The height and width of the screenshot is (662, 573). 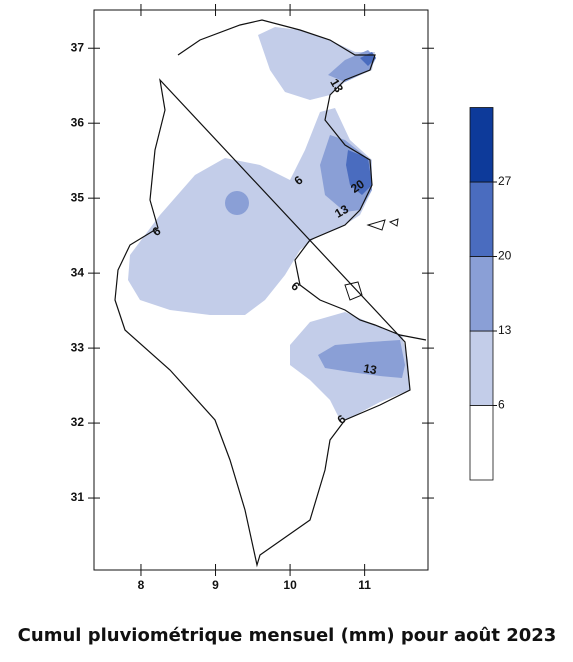 What do you see at coordinates (78, 122) in the screenshot?
I see `y-tick-label: 36` at bounding box center [78, 122].